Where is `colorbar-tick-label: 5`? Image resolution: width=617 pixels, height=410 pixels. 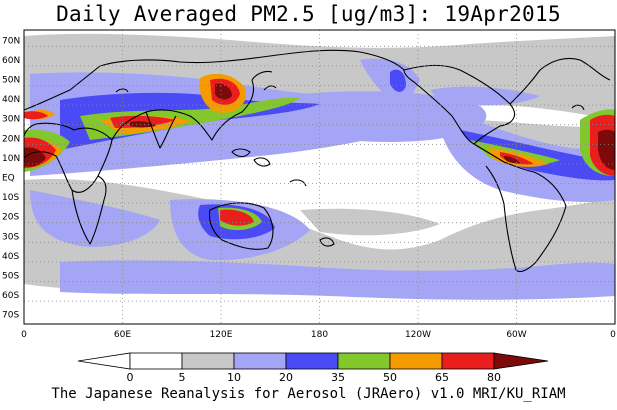
colorbar-tick-label: 5 is located at coordinates (182, 377).